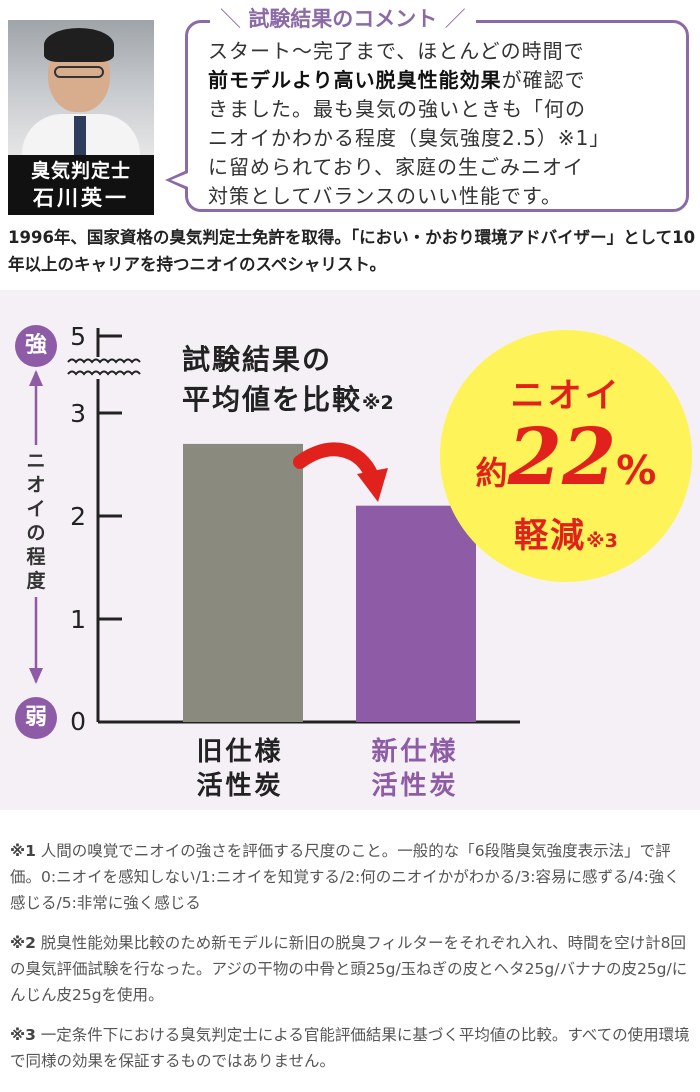  Describe the element at coordinates (80, 171) in the screenshot. I see `expert-role: 臭気判定士` at that location.